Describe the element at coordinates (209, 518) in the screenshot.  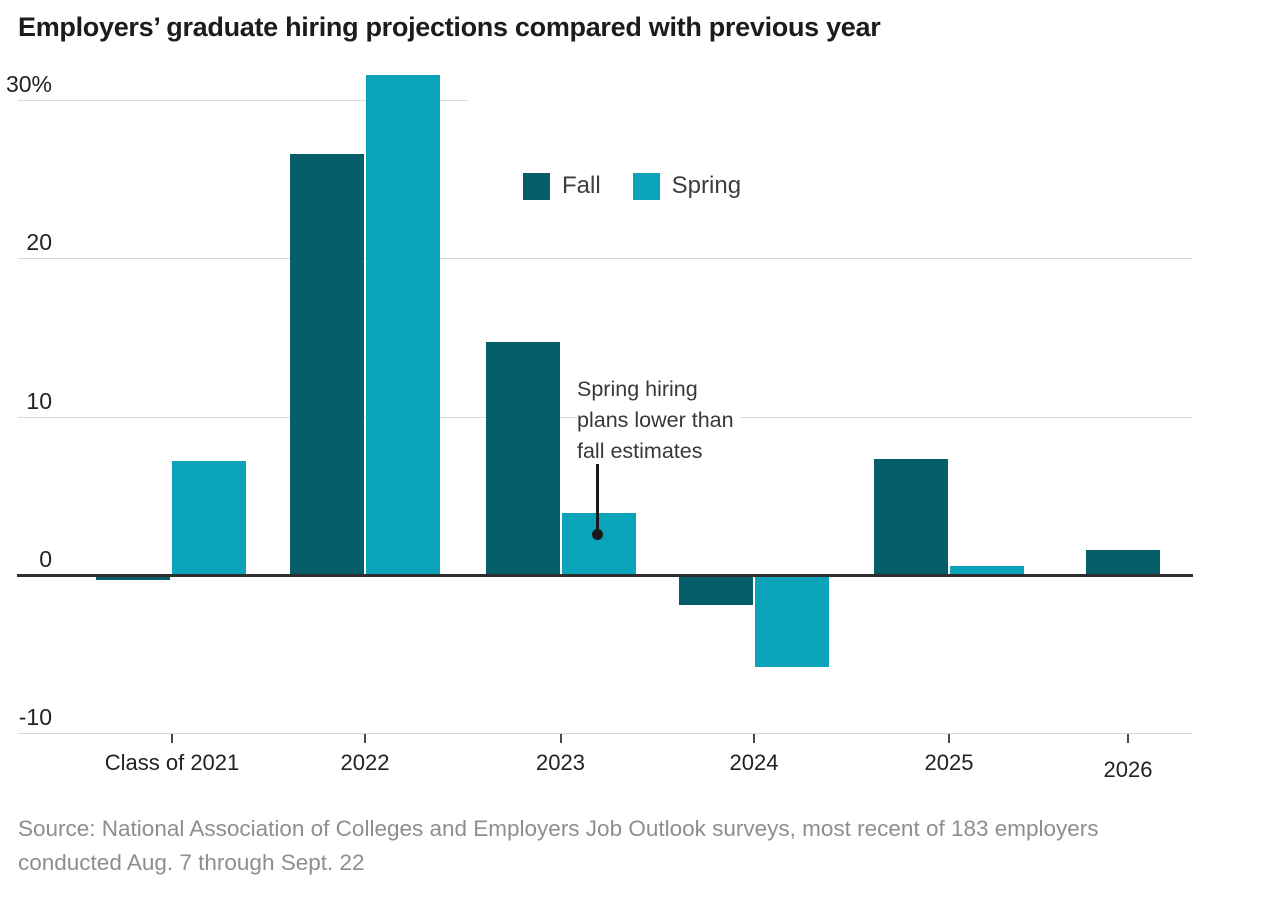
I see `bar-spring-class-of-2021` at that location.